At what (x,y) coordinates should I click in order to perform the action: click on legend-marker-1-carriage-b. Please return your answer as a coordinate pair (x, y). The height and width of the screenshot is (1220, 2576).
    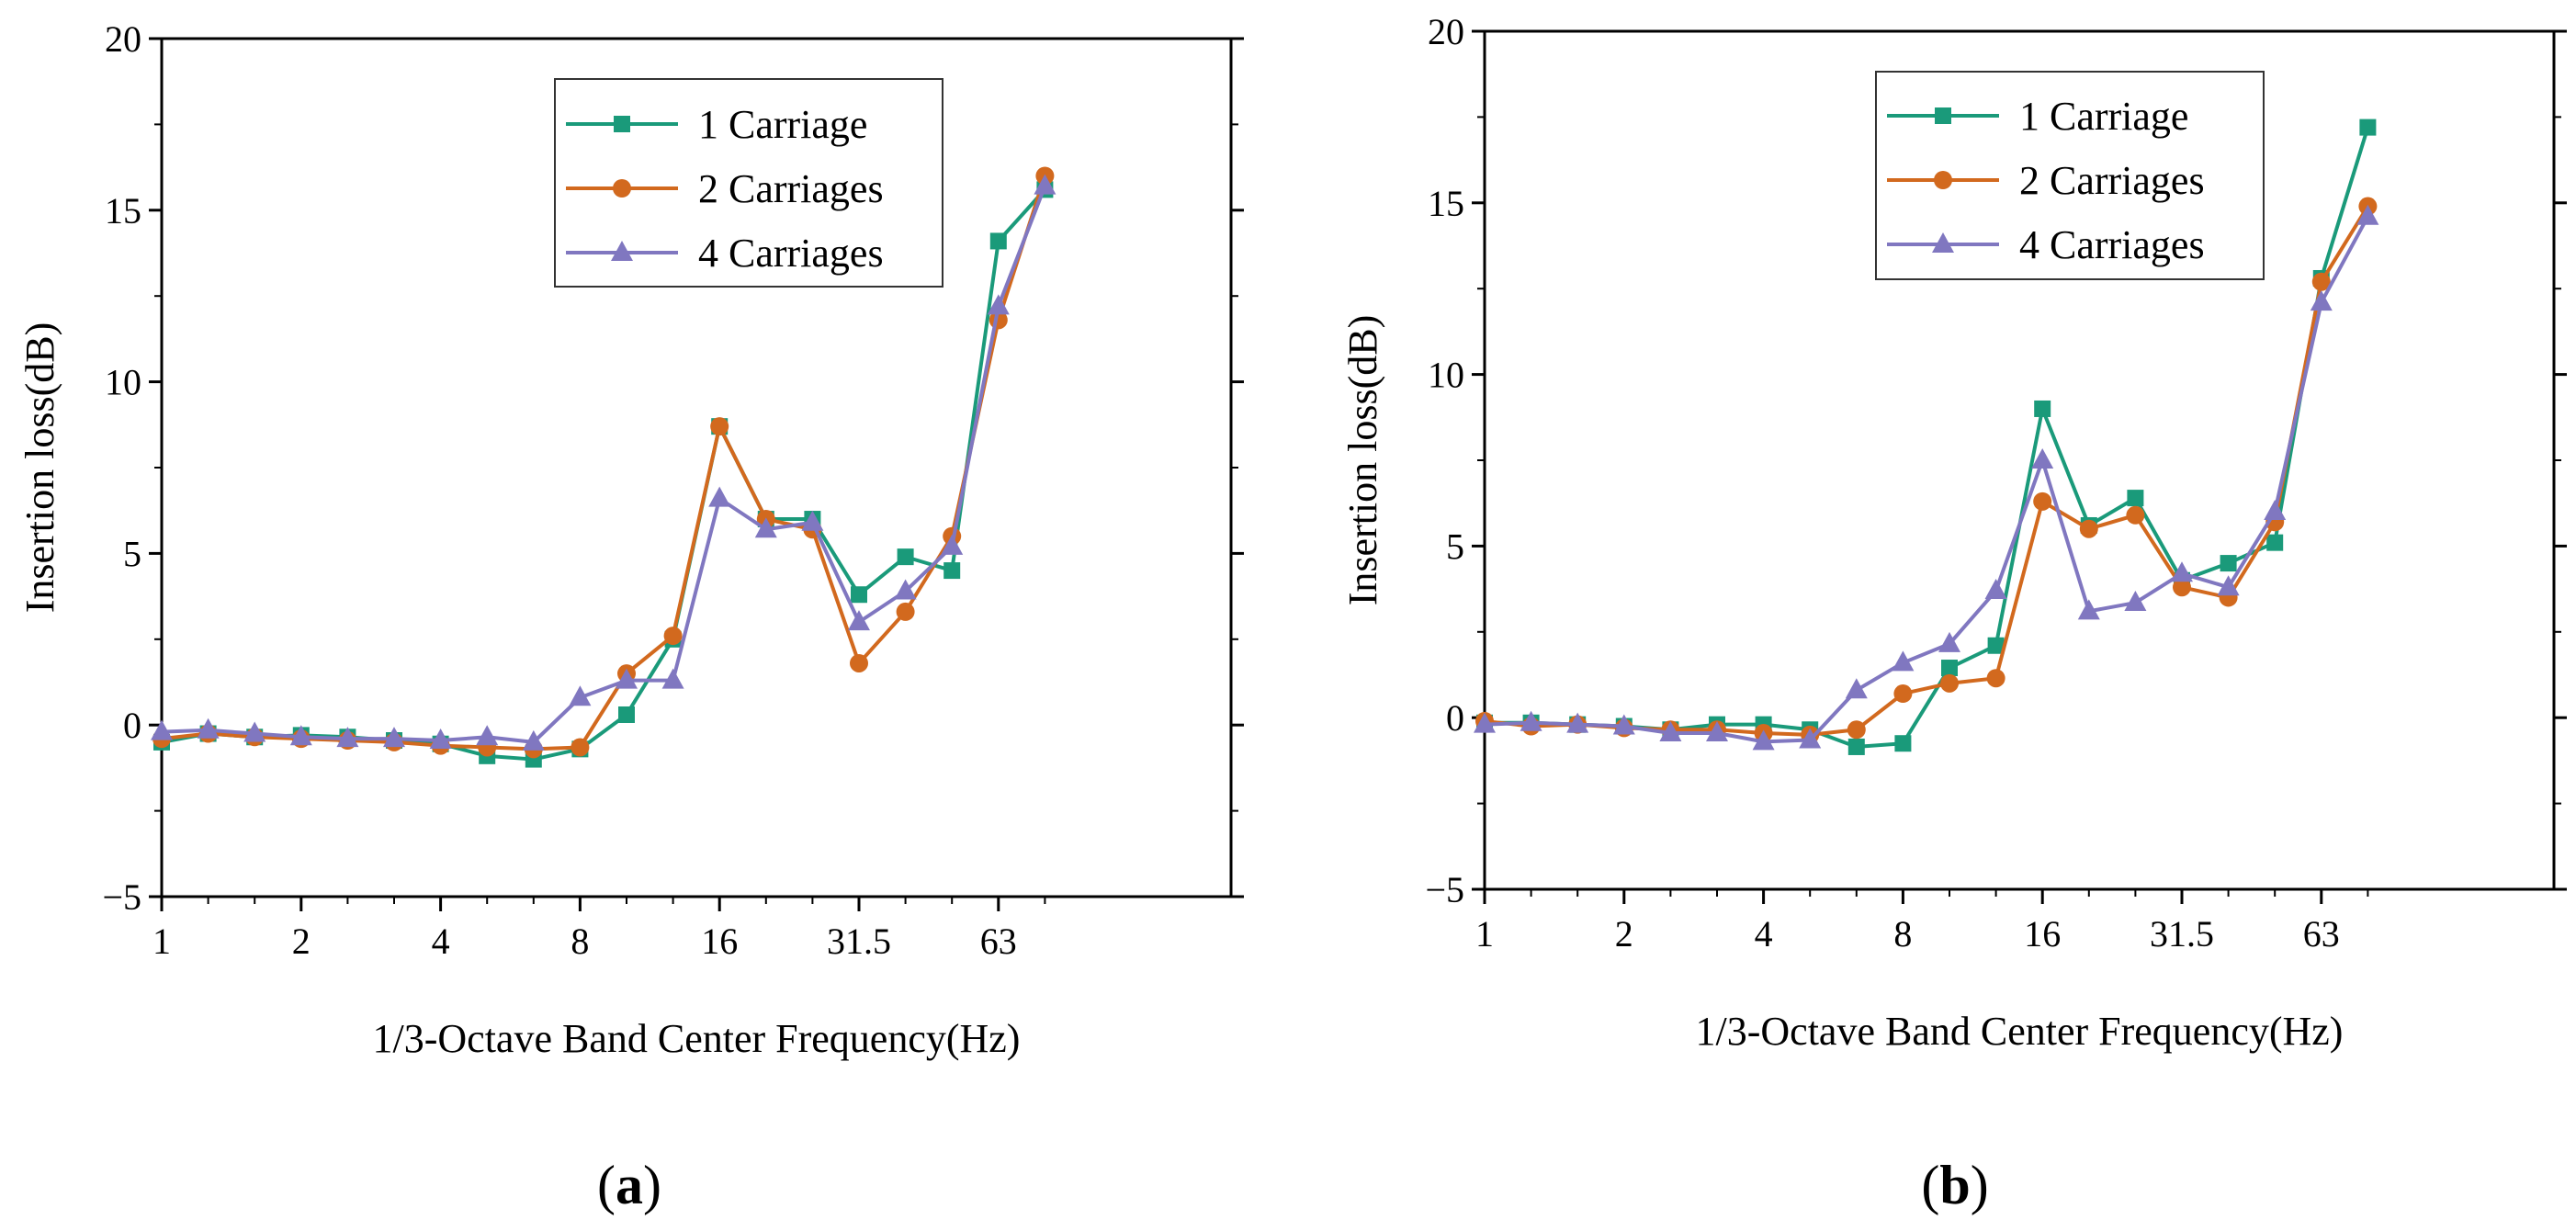
    Looking at the image, I should click on (1943, 115).